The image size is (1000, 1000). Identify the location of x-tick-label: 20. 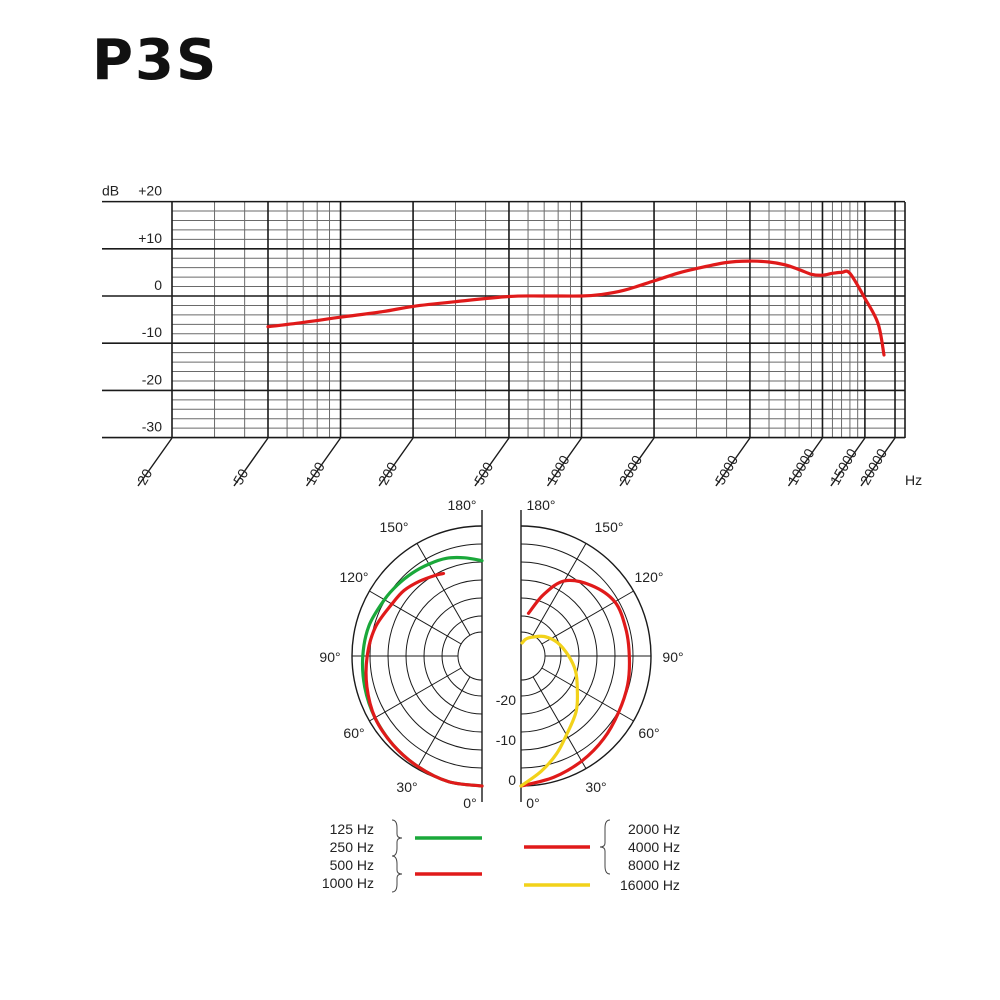
(145, 477).